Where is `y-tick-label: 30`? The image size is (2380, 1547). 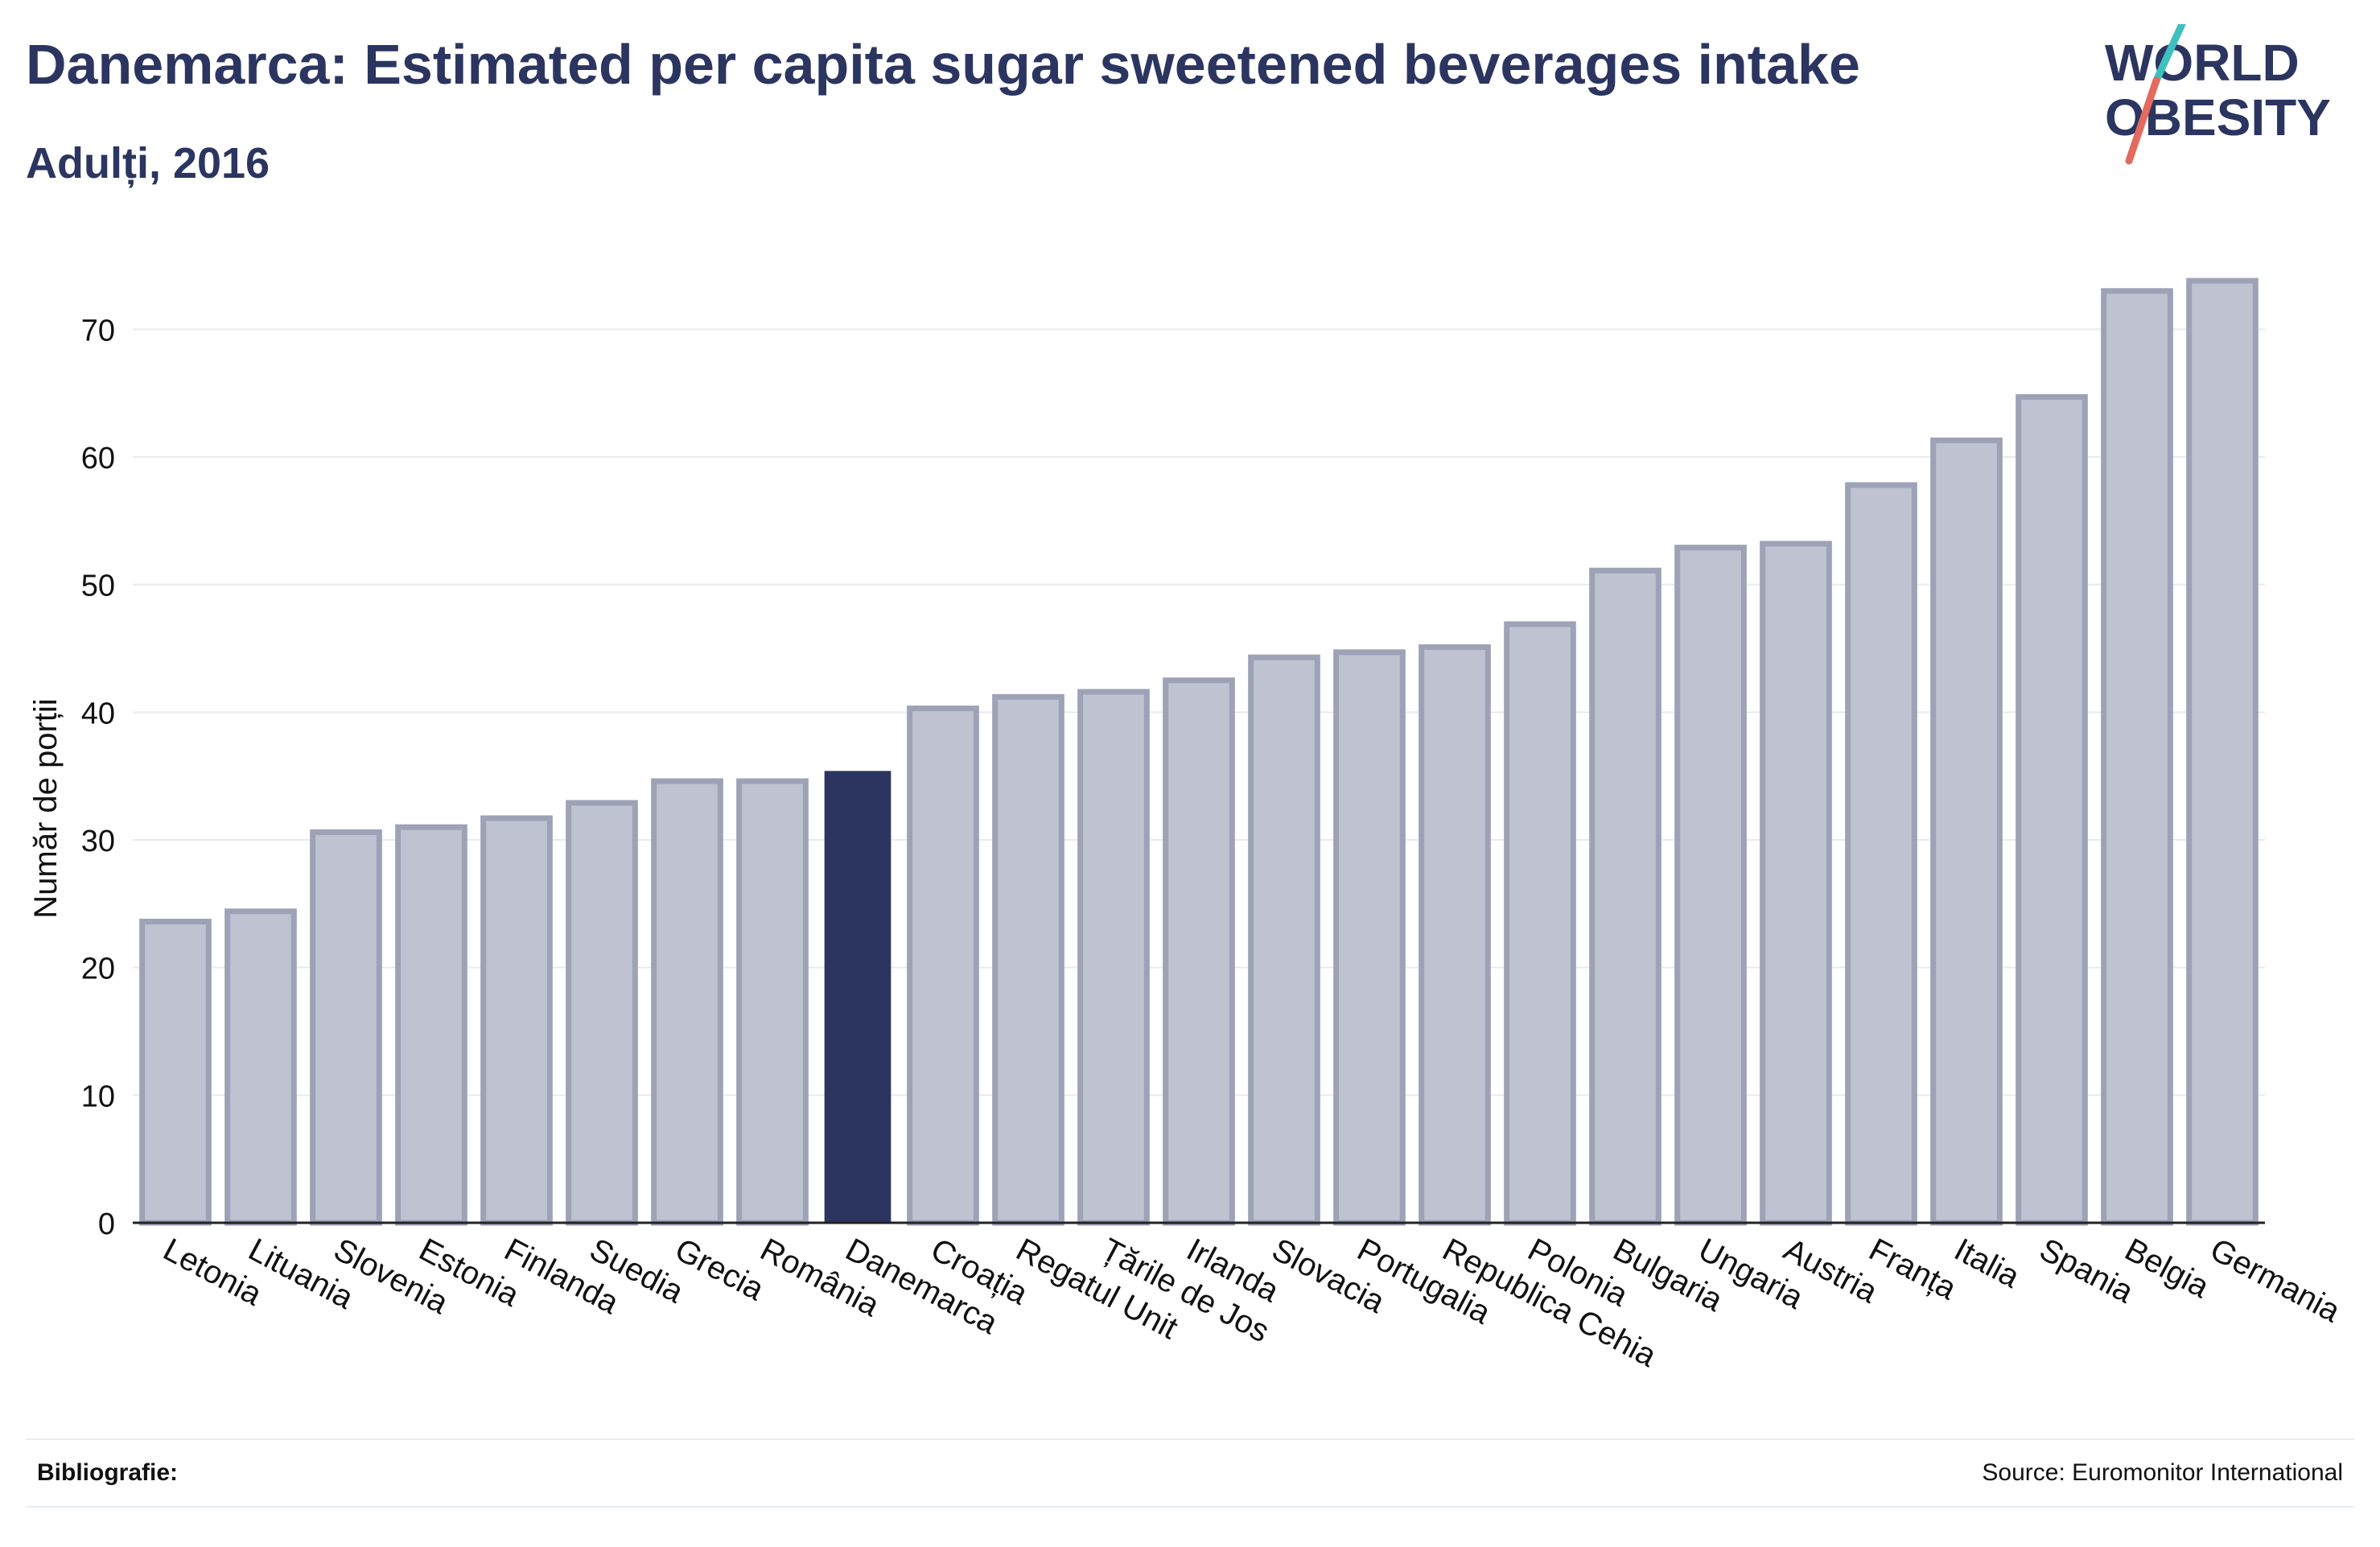 y-tick-label: 30 is located at coordinates (98, 841).